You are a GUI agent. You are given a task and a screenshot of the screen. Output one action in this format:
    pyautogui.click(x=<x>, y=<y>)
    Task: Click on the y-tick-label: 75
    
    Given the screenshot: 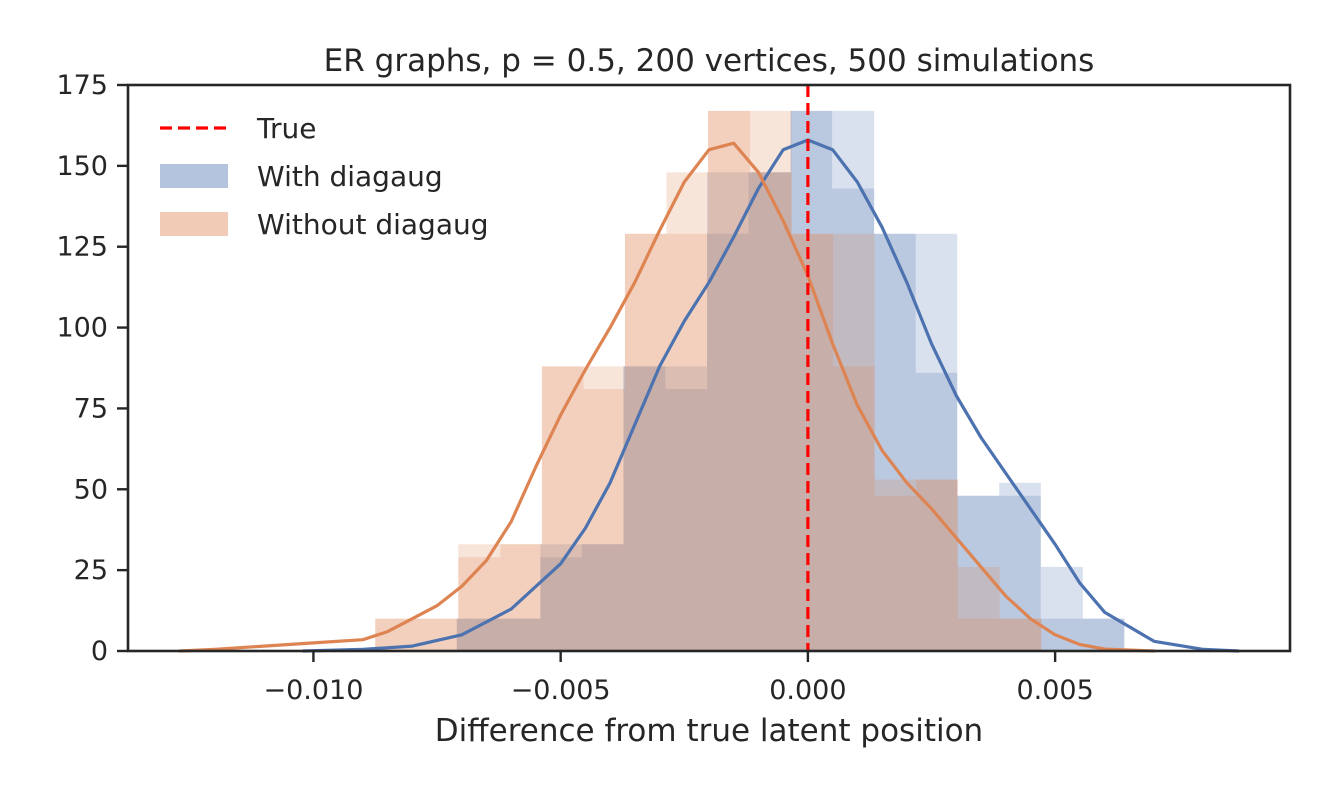 What is the action you would take?
    pyautogui.click(x=91, y=408)
    